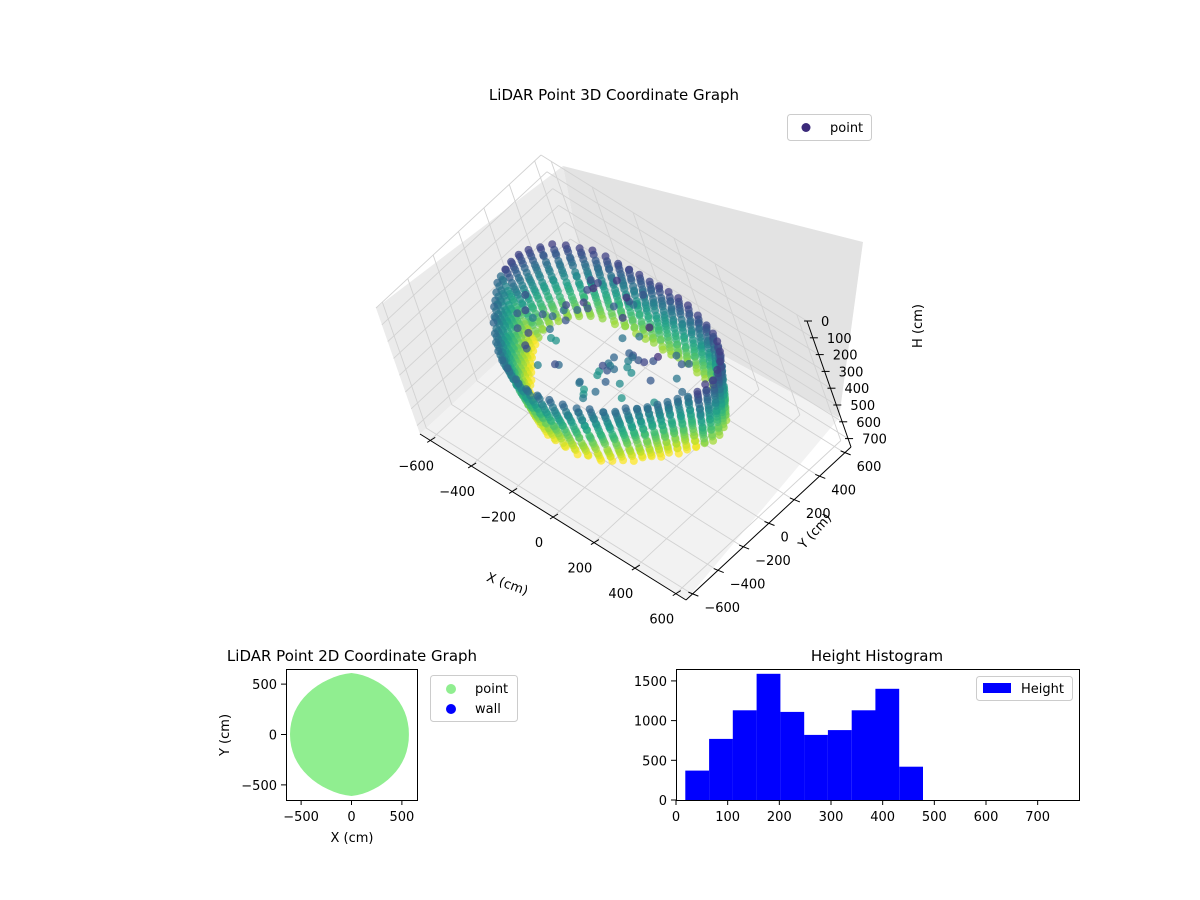 The image size is (1200, 900). I want to click on y-tick-label: 400, so click(843, 490).